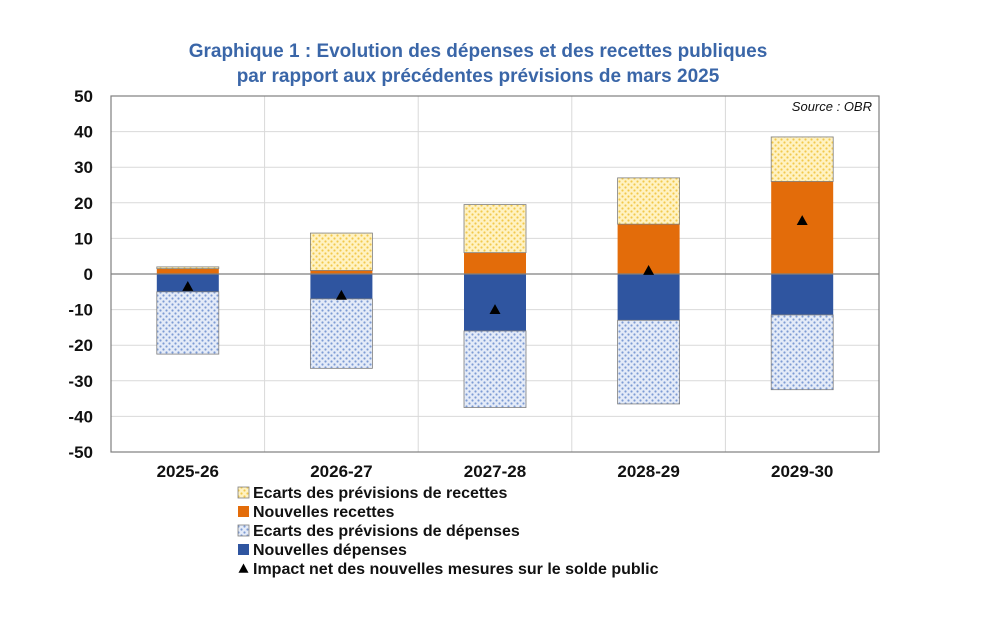  Describe the element at coordinates (83, 238) in the screenshot. I see `y-tick-label: 10` at that location.